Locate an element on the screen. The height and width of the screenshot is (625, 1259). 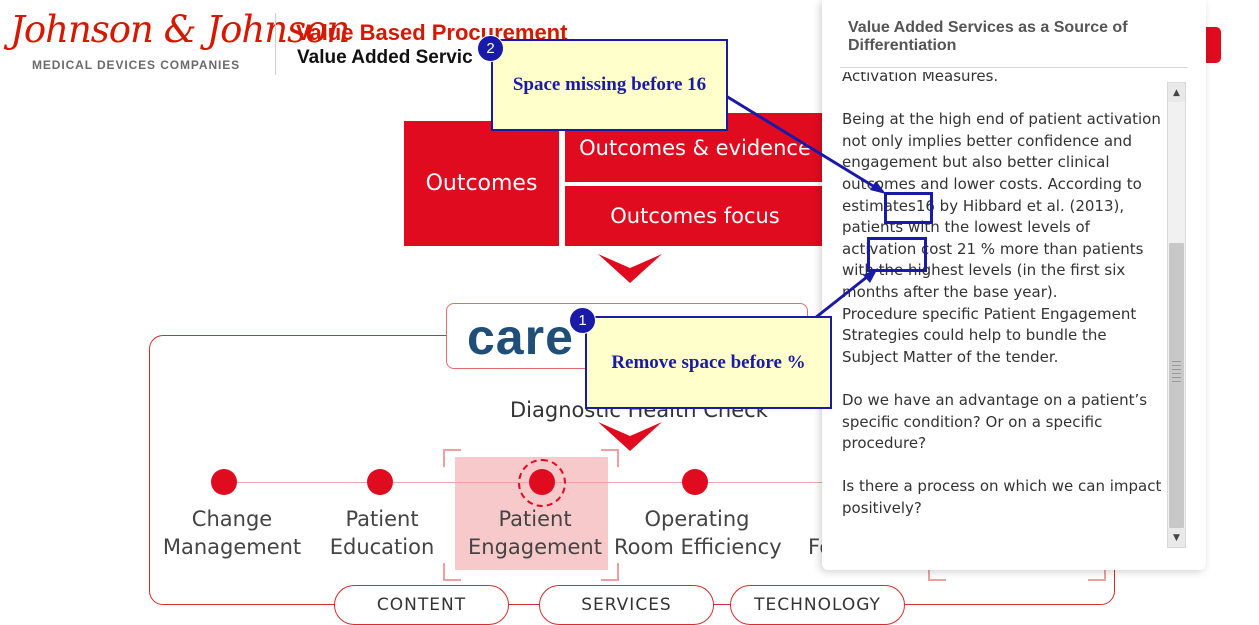
care-logo-text: care is located at coordinates (520, 337).